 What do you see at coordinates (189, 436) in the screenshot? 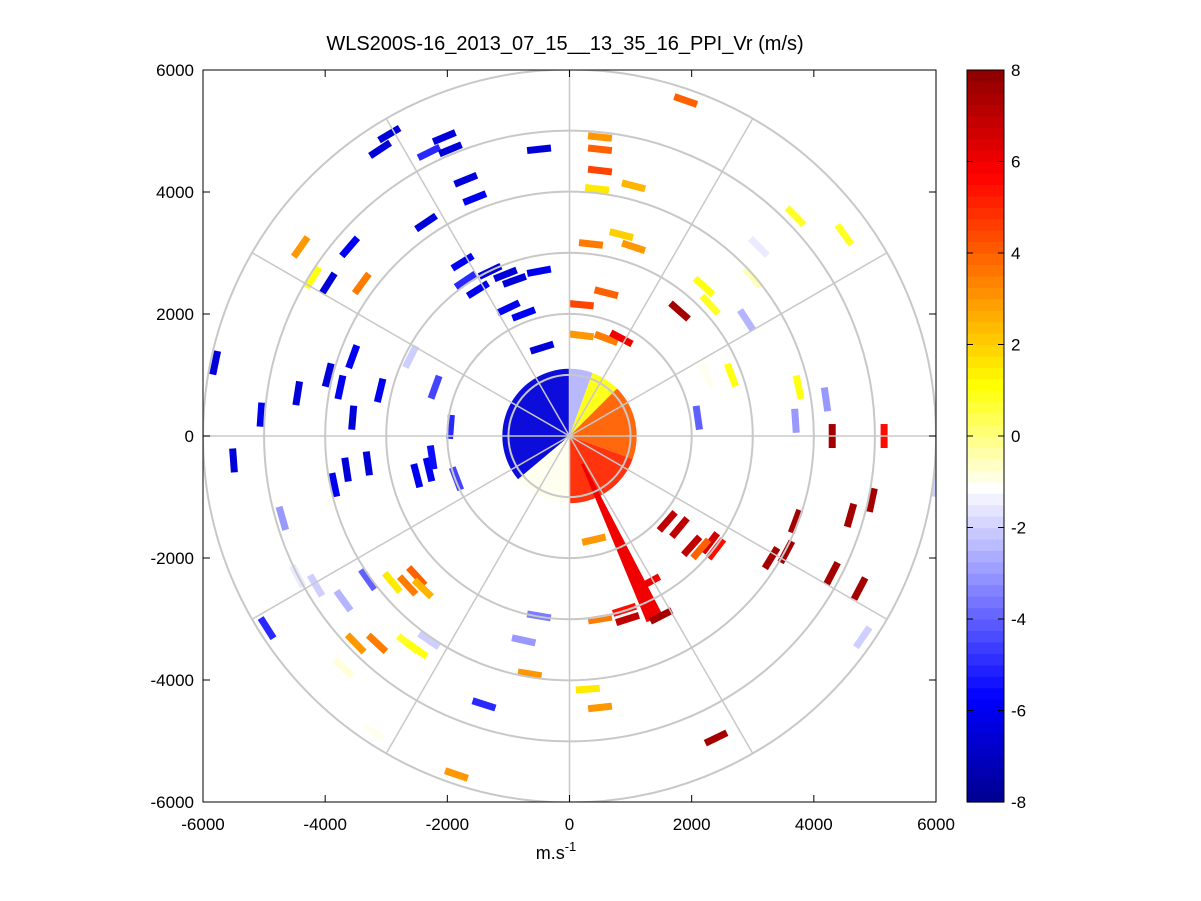
I see `y-tick-label: 0` at bounding box center [189, 436].